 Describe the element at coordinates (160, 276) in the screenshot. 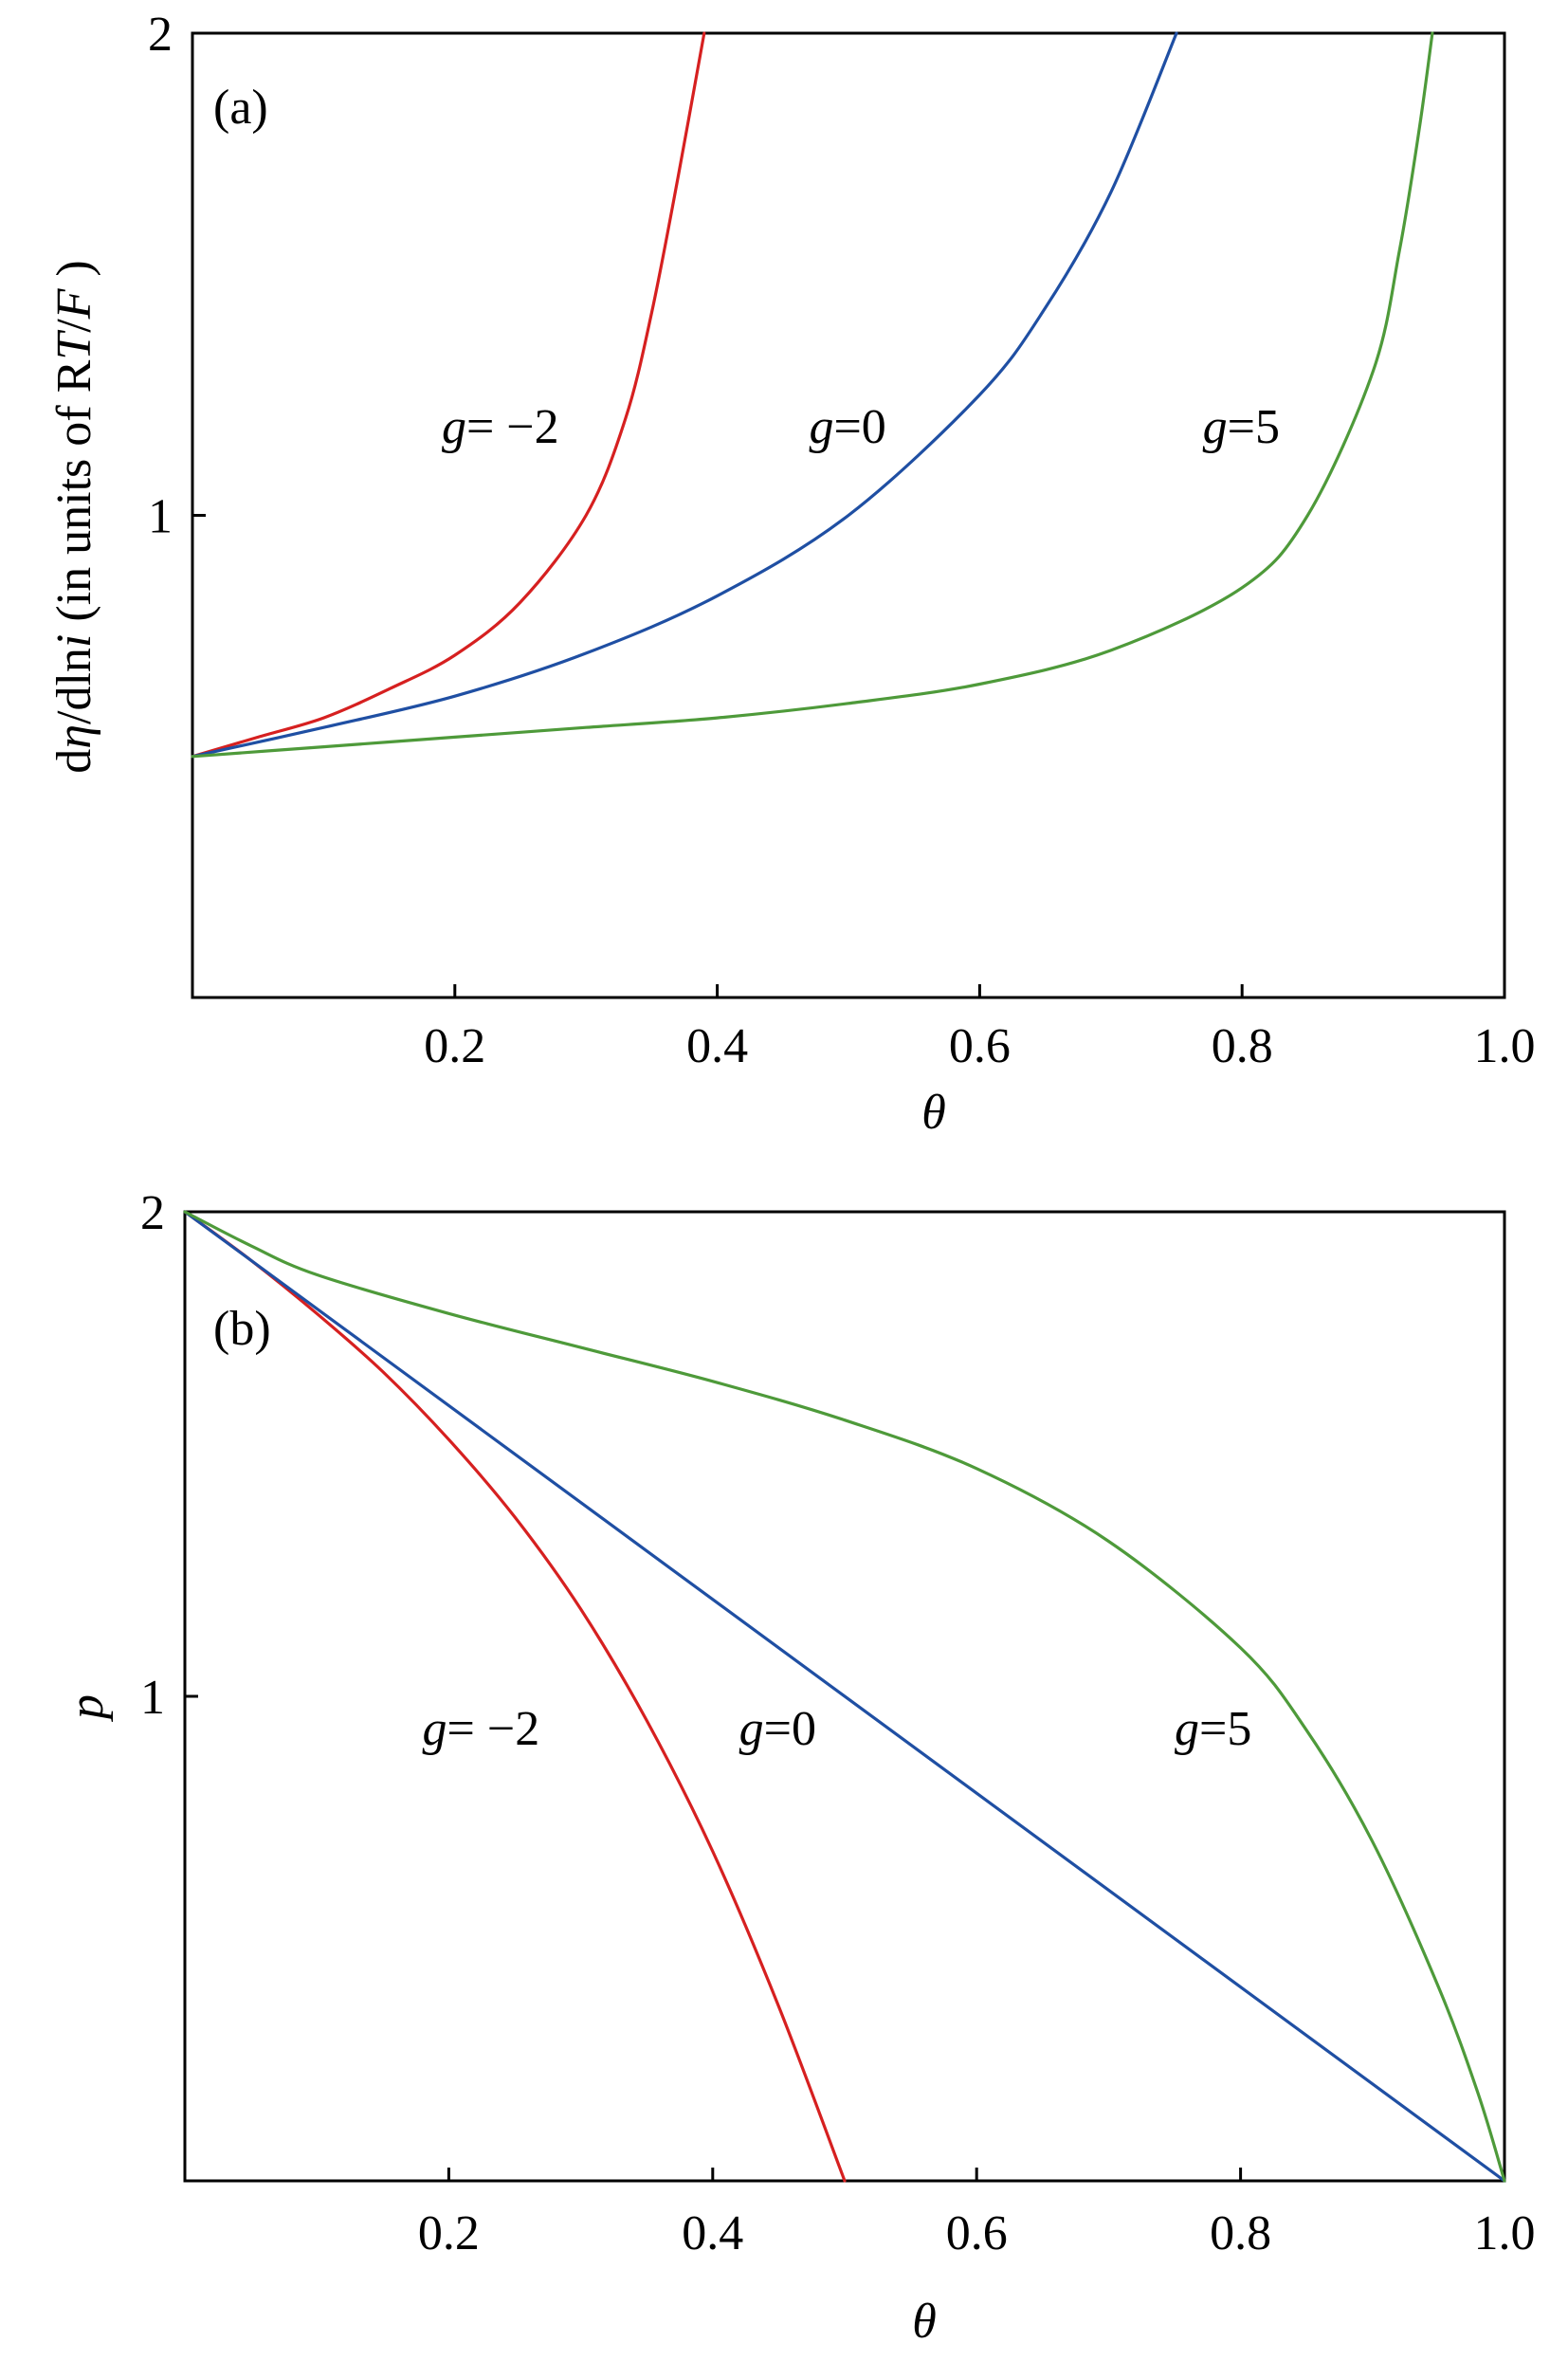

I see `y-tick-labels-a: 12` at that location.